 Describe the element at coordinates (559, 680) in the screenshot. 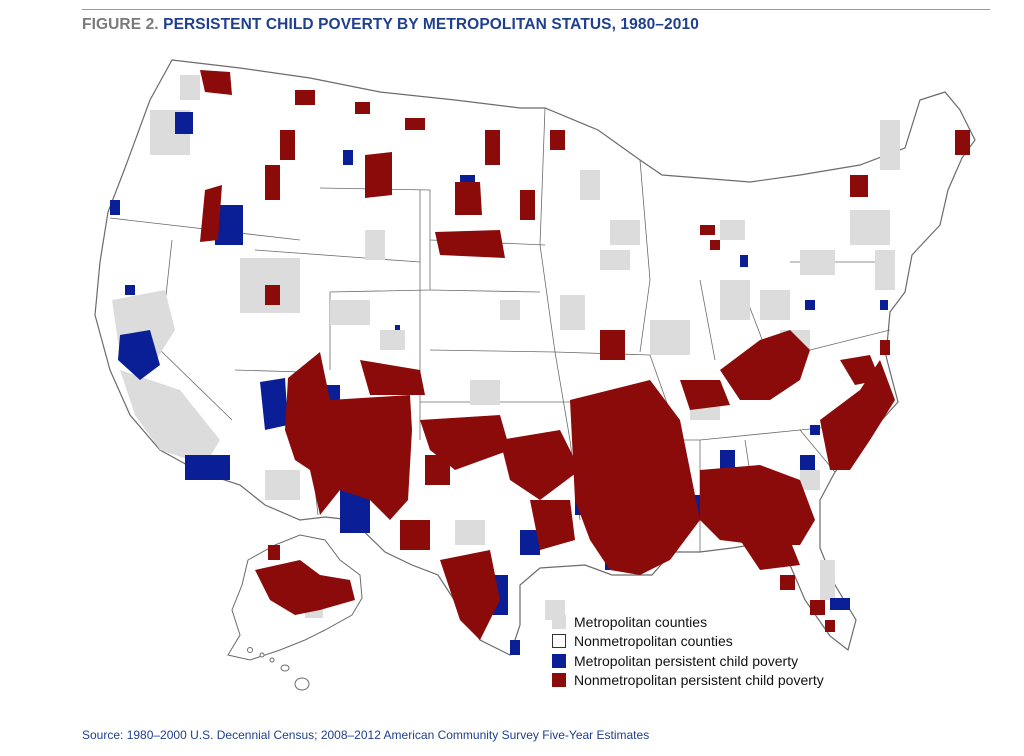

I see `legend-swatch-nonmetro-poverty` at that location.